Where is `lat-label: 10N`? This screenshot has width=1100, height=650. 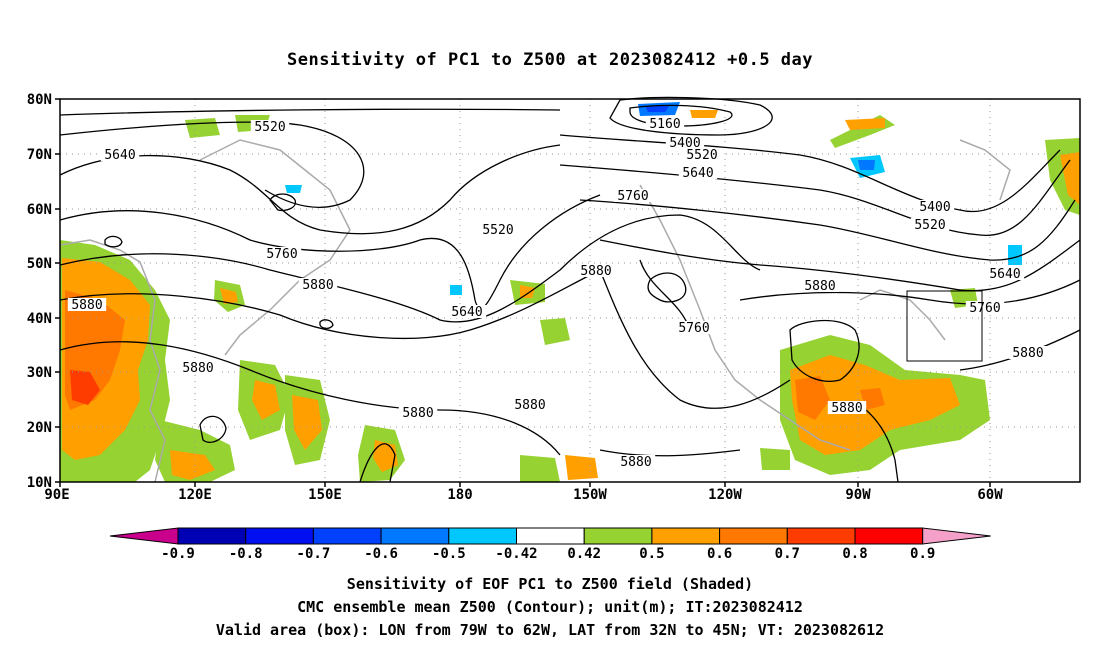 lat-label: 10N is located at coordinates (39, 483).